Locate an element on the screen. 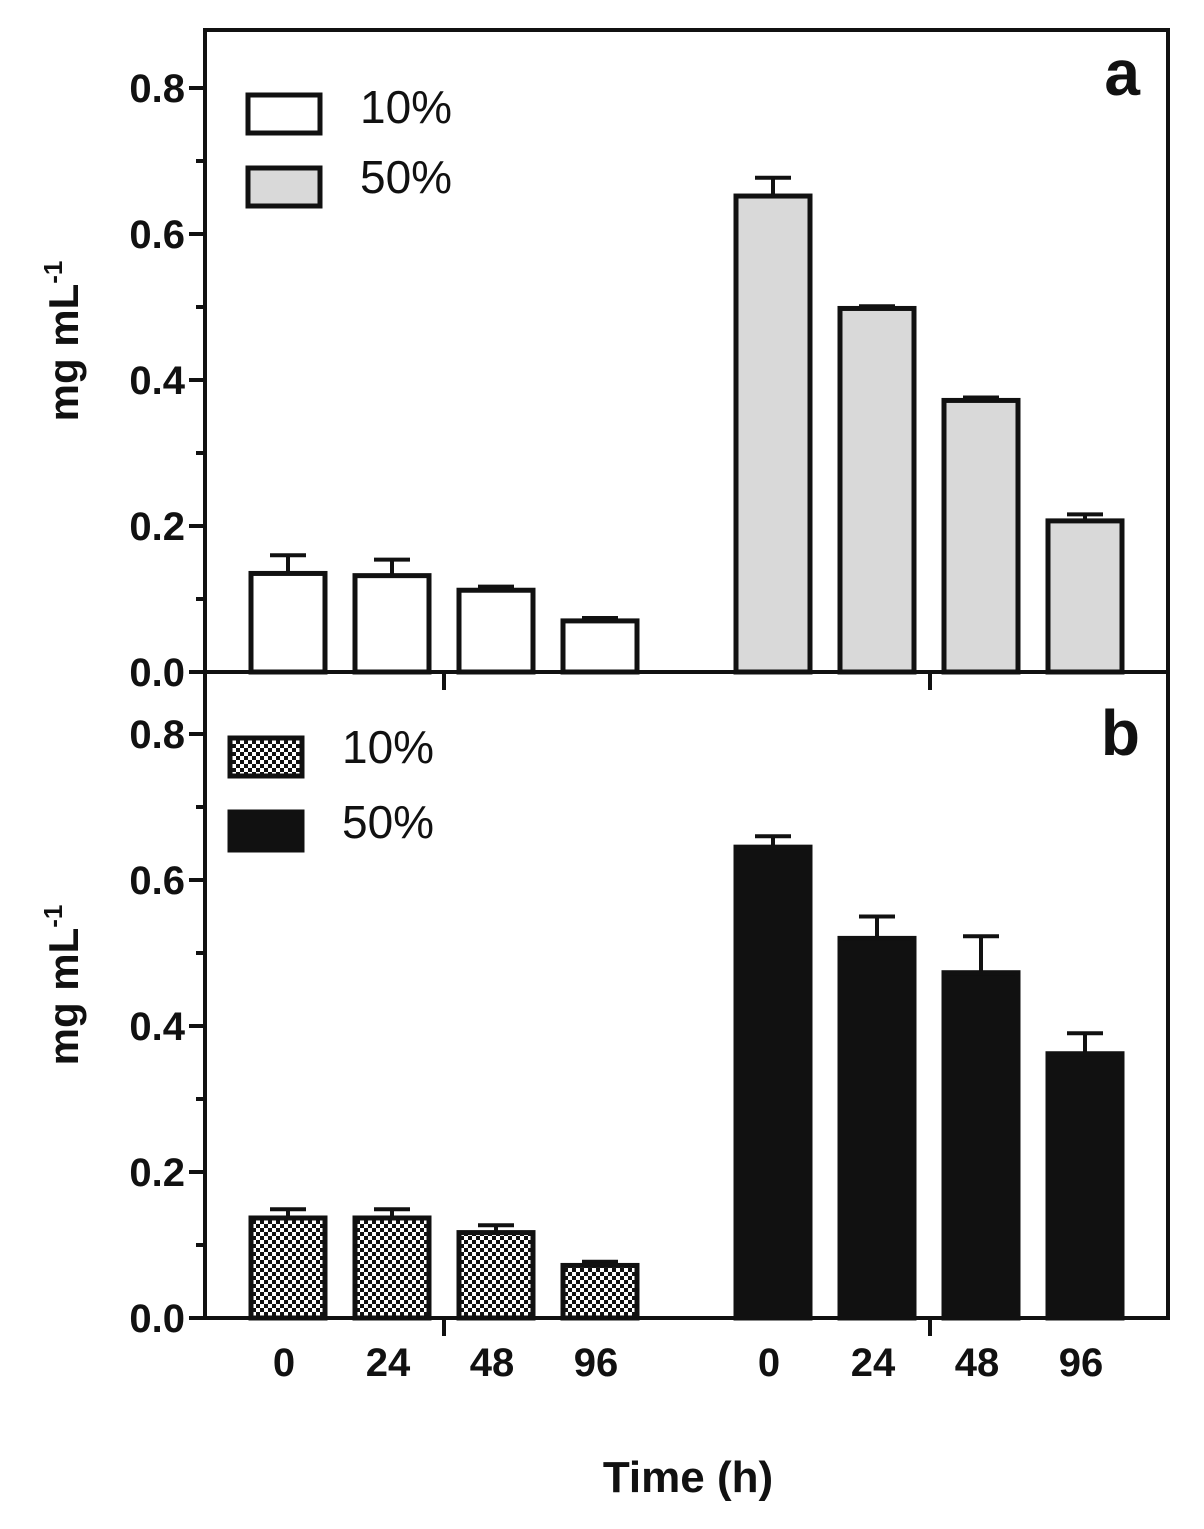  x-tick-labels: 0 24 48 96 0 24 48 96 is located at coordinates (688, 1363).